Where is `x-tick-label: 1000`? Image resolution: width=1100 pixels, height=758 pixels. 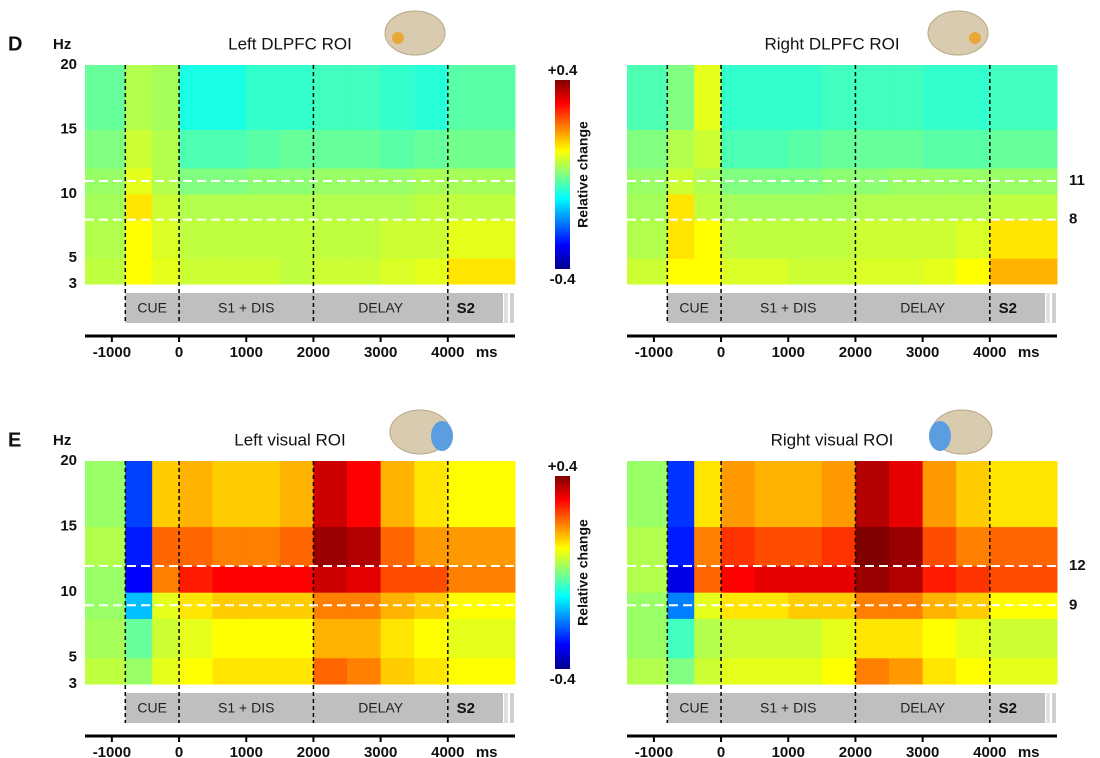
x-tick-label: 1000 is located at coordinates (246, 751).